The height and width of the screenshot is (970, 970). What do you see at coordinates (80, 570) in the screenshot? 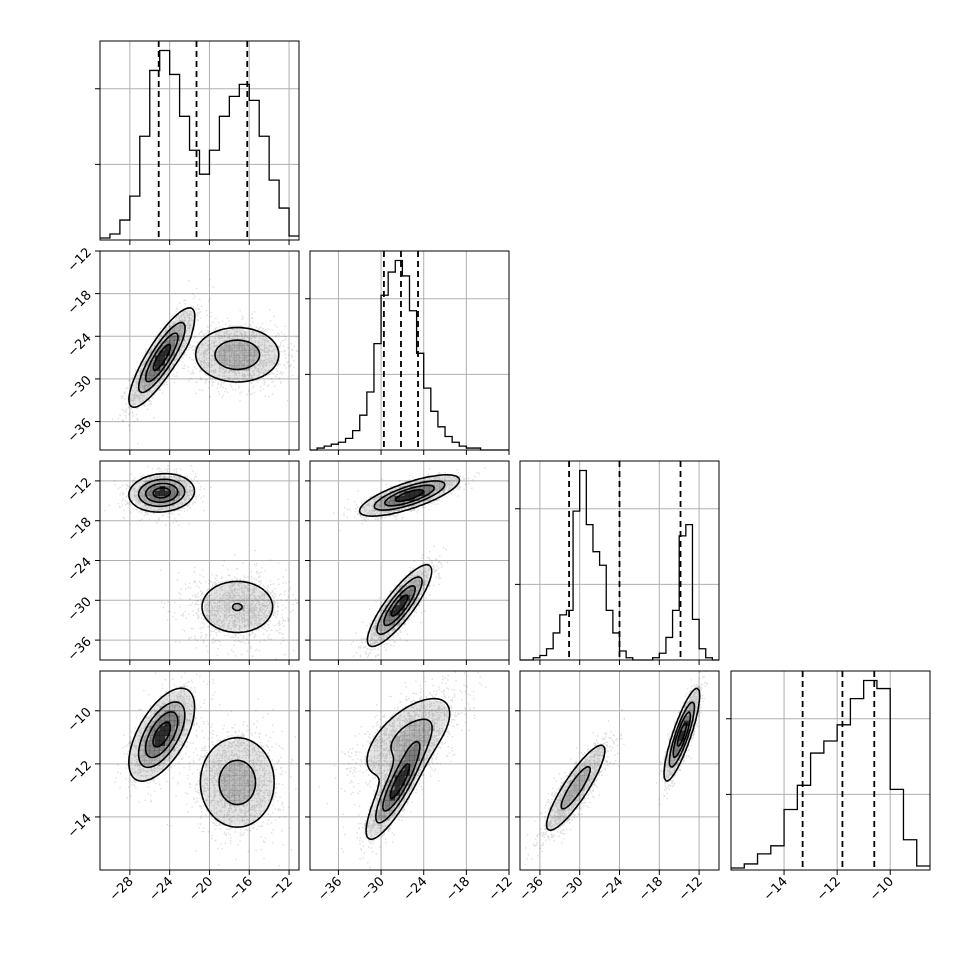
I see `y-tick-label: −24` at bounding box center [80, 570].